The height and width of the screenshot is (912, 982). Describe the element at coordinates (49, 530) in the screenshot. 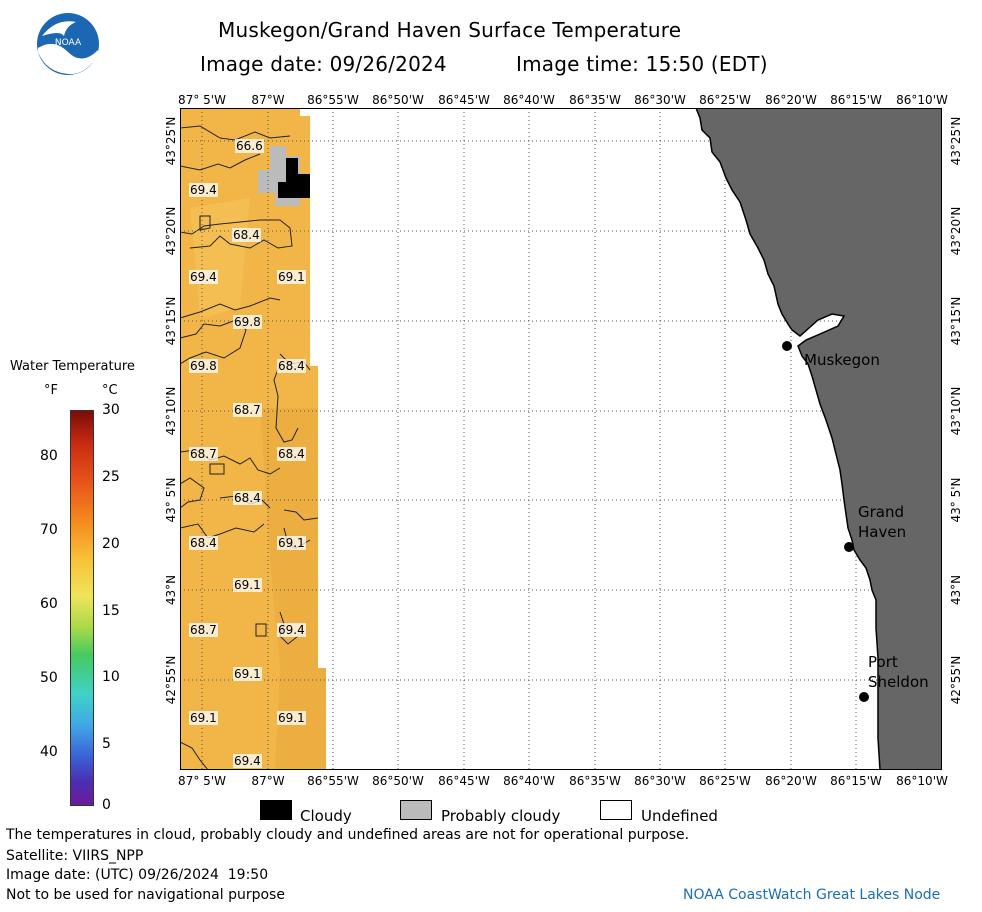

I see `colorbar-f-tick: 70` at that location.